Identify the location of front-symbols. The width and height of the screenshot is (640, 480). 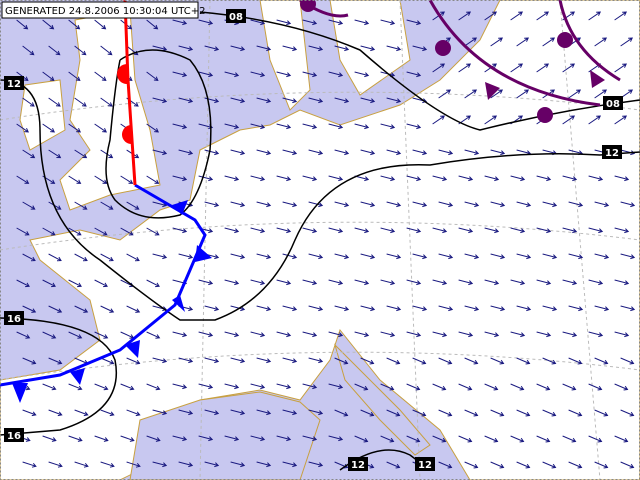
(452, 61).